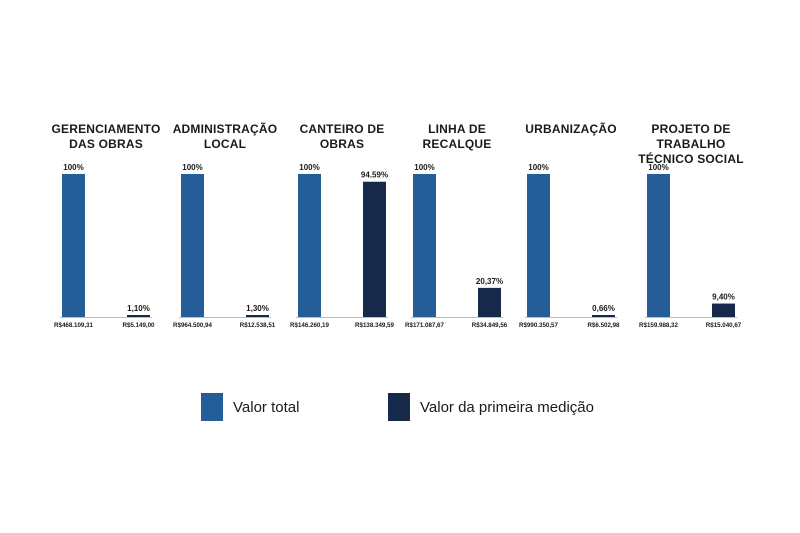 Image resolution: width=800 pixels, height=533 pixels. What do you see at coordinates (342, 144) in the screenshot?
I see `chart-title-line: OBRAS` at bounding box center [342, 144].